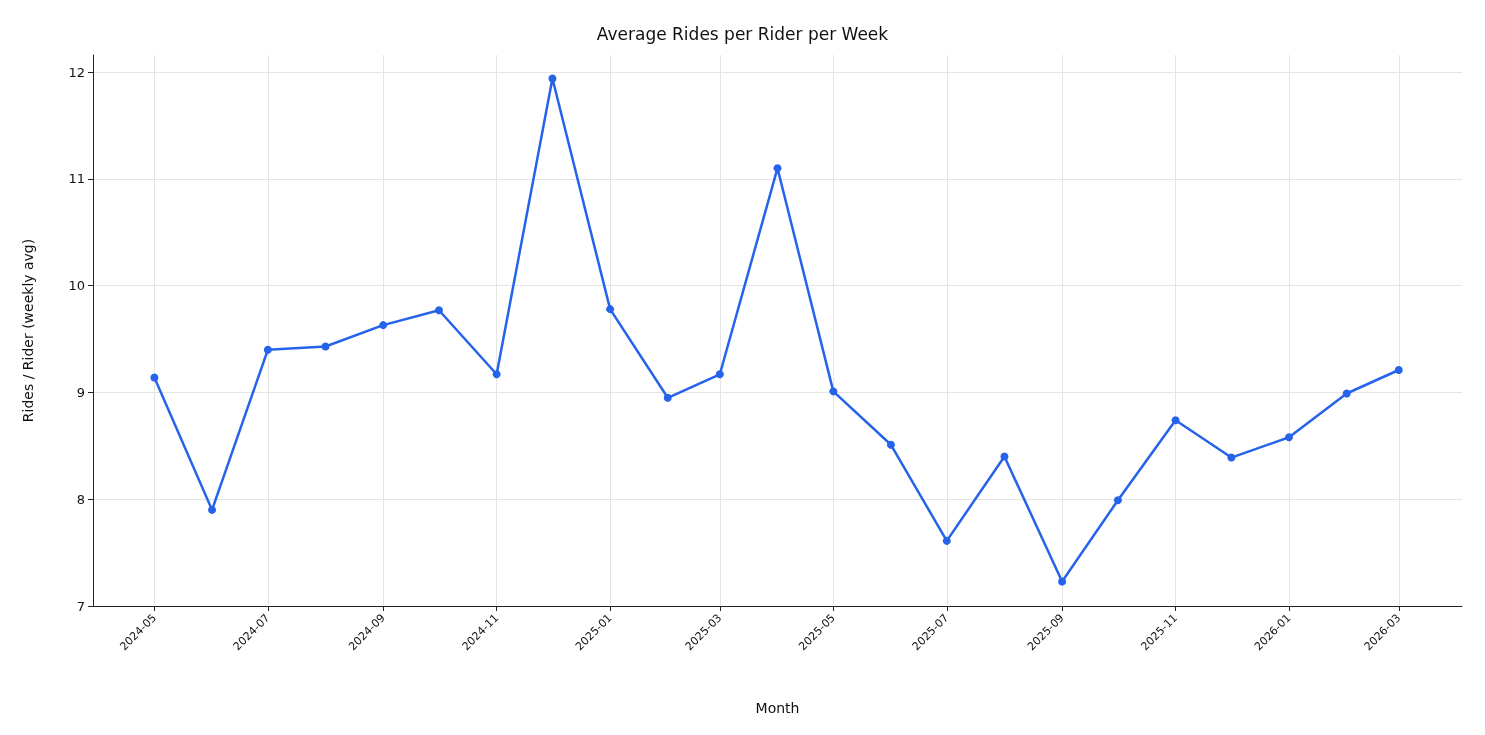 The image size is (1485, 735). What do you see at coordinates (28, 330) in the screenshot?
I see `y-axis-title: Rides / Rider (weekly avg)` at bounding box center [28, 330].